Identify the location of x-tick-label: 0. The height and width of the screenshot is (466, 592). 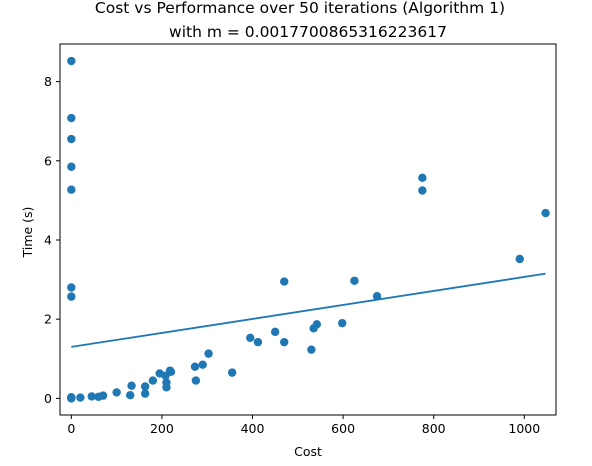
(71, 428).